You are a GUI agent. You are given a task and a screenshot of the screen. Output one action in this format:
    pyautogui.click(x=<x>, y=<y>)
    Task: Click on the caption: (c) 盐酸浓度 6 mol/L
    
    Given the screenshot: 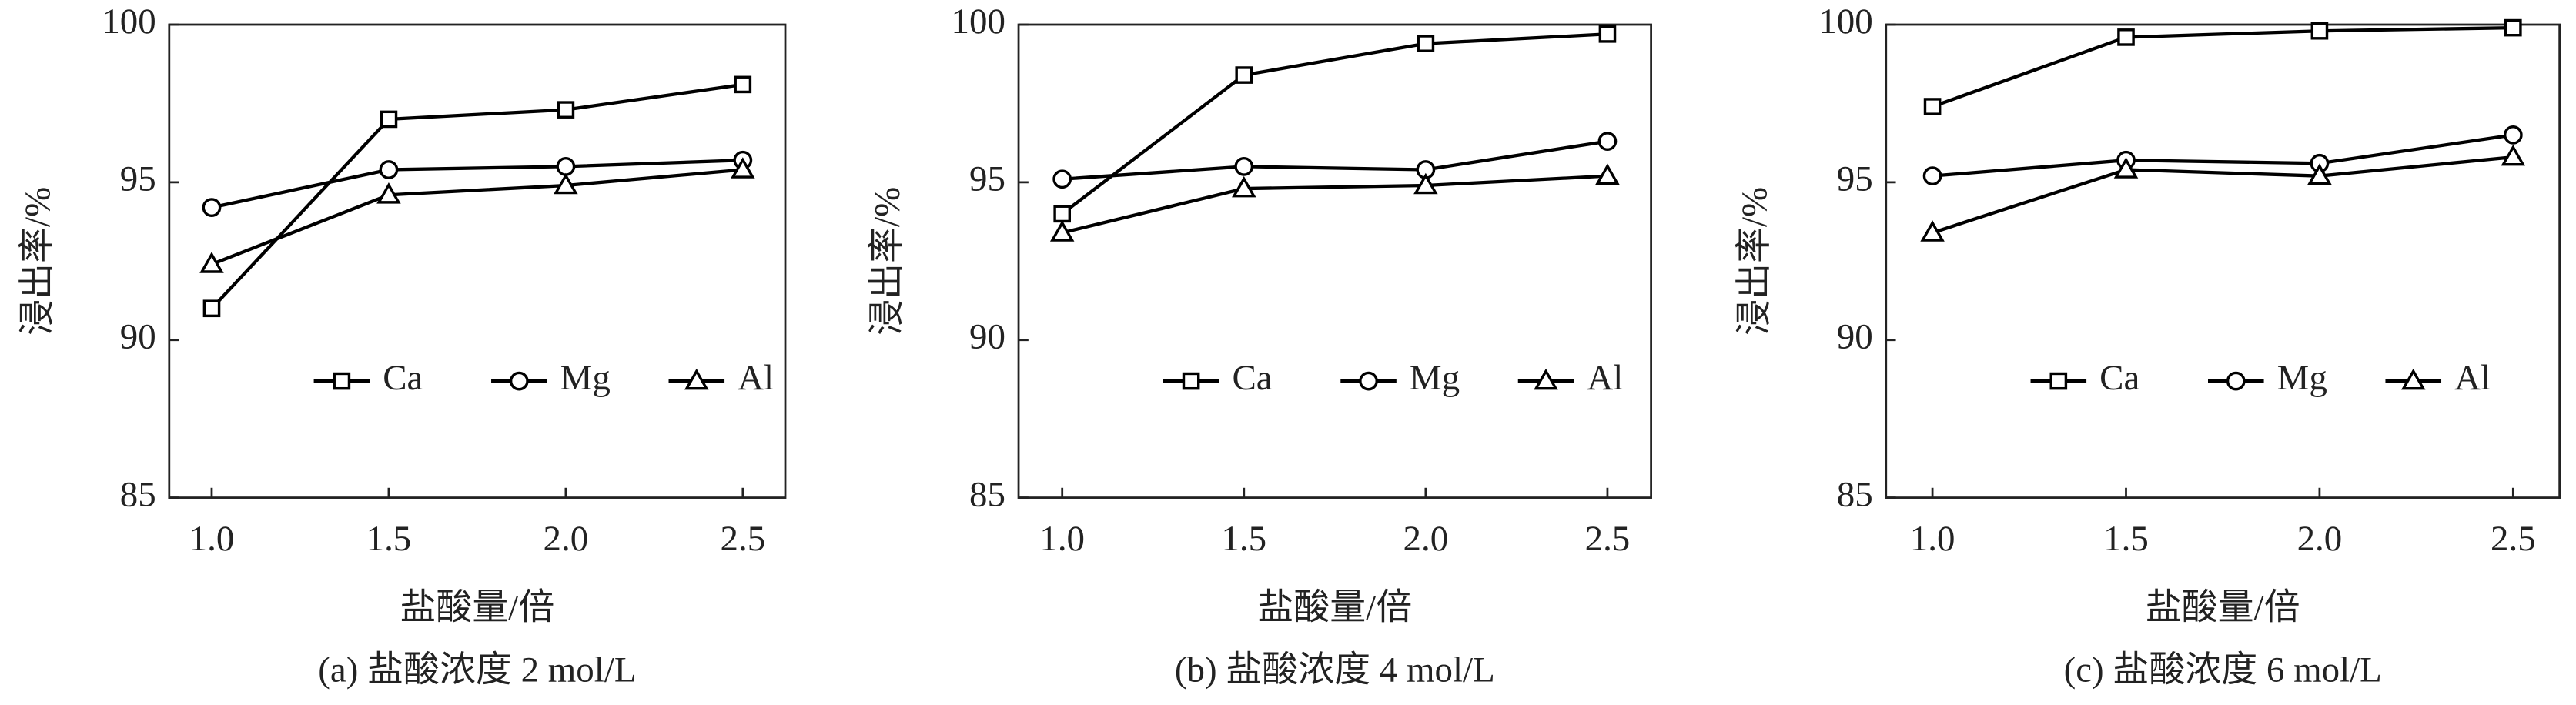 What is the action you would take?
    pyautogui.click(x=2223, y=670)
    